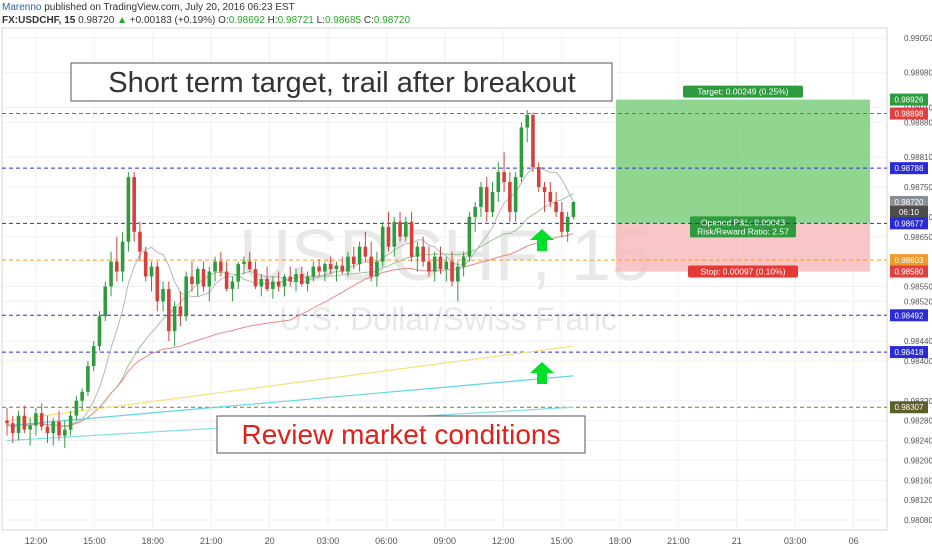 Image resolution: width=932 pixels, height=550 pixels. I want to click on stop-label-bg, so click(743, 271).